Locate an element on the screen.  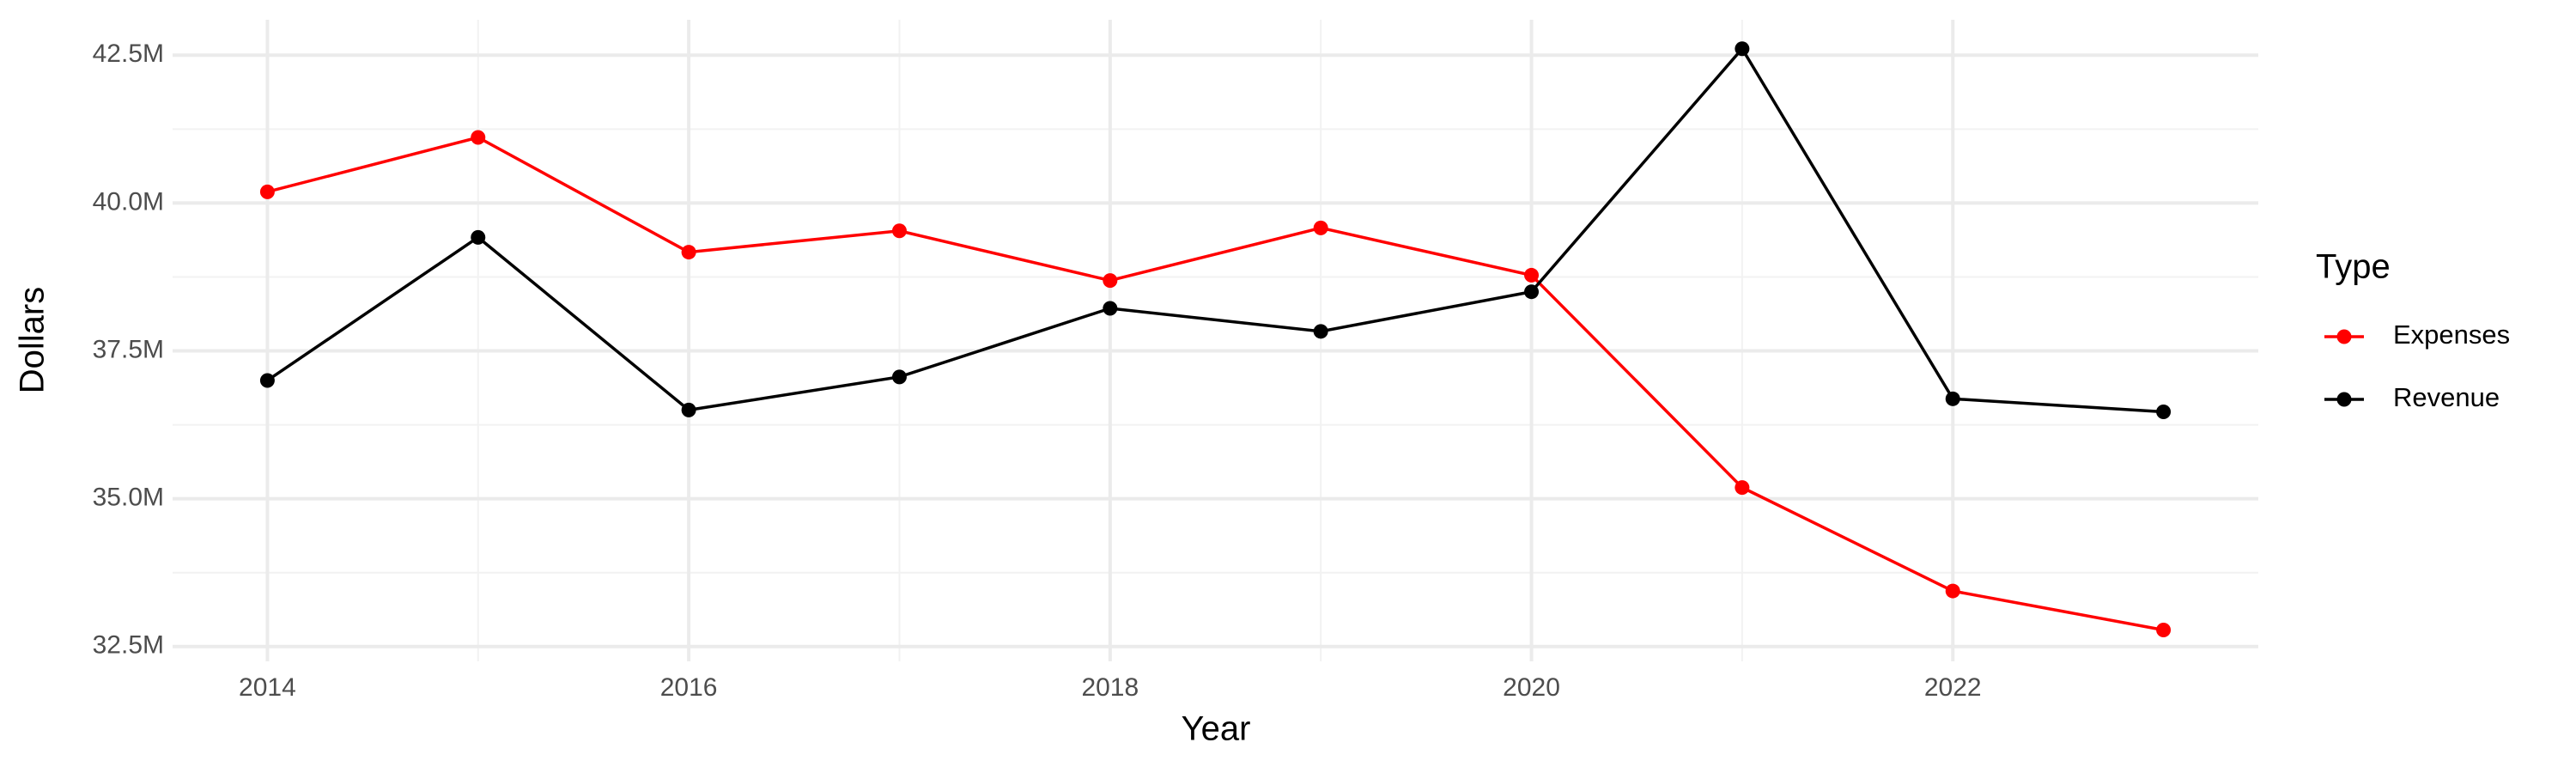
x-tick-label: 2014 is located at coordinates (268, 687).